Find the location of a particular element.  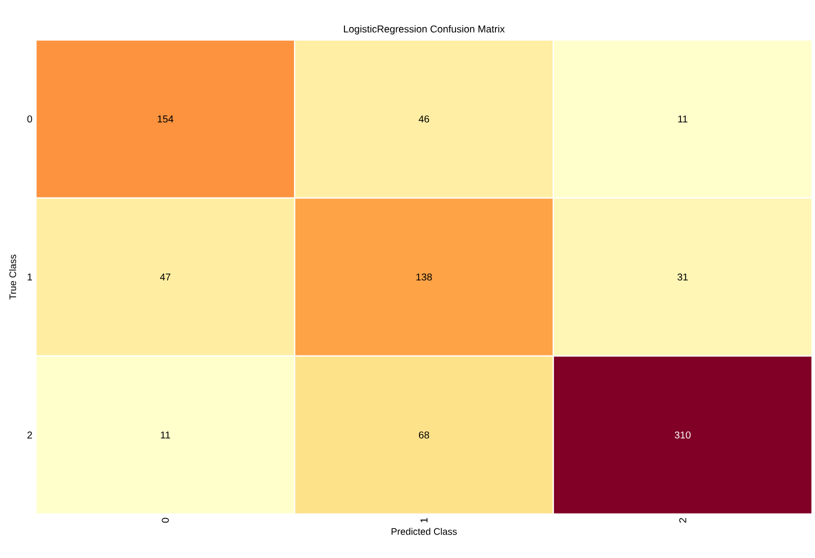

data-label: 68 is located at coordinates (424, 435).